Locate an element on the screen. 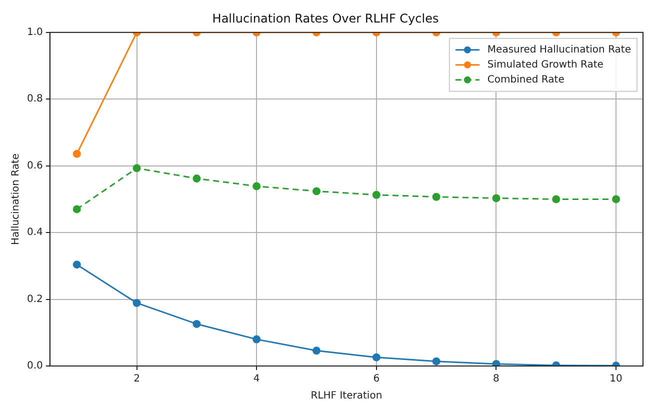 The image size is (661, 412). y-axis-title: Hallucination Rate is located at coordinates (16, 199).